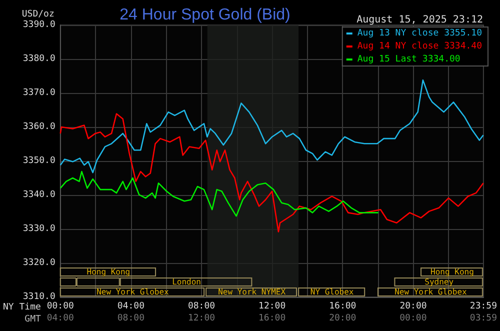  What do you see at coordinates (39, 59) in the screenshot?
I see `y-tick-label: 3380.0` at bounding box center [39, 59].